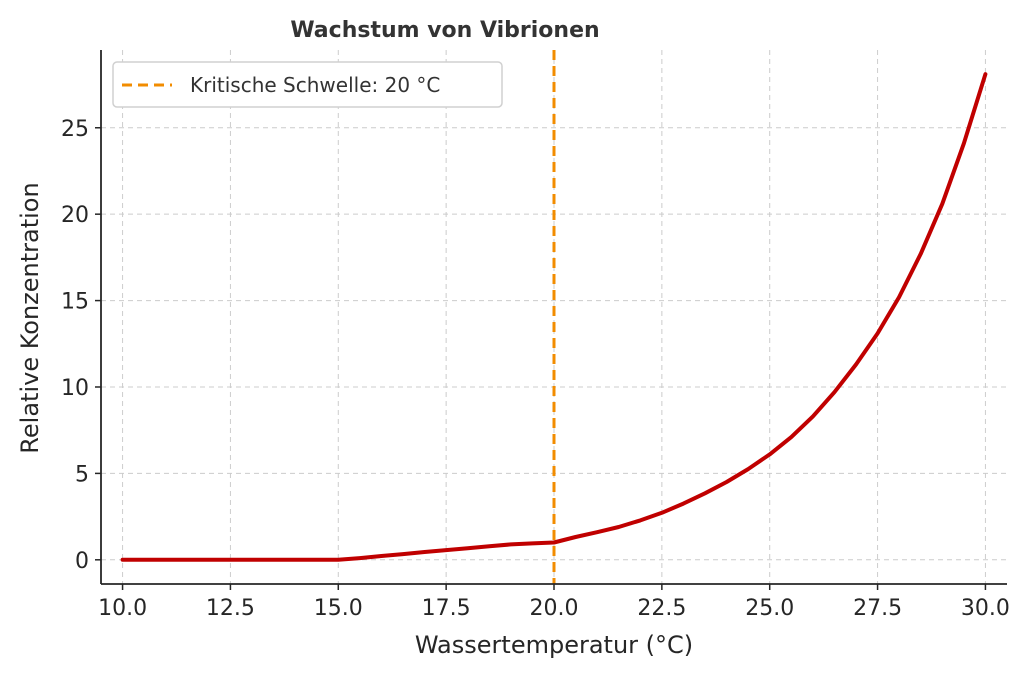 This screenshot has width=1024, height=677. Describe the element at coordinates (769, 608) in the screenshot. I see `x-tick-label: 25.0` at that location.